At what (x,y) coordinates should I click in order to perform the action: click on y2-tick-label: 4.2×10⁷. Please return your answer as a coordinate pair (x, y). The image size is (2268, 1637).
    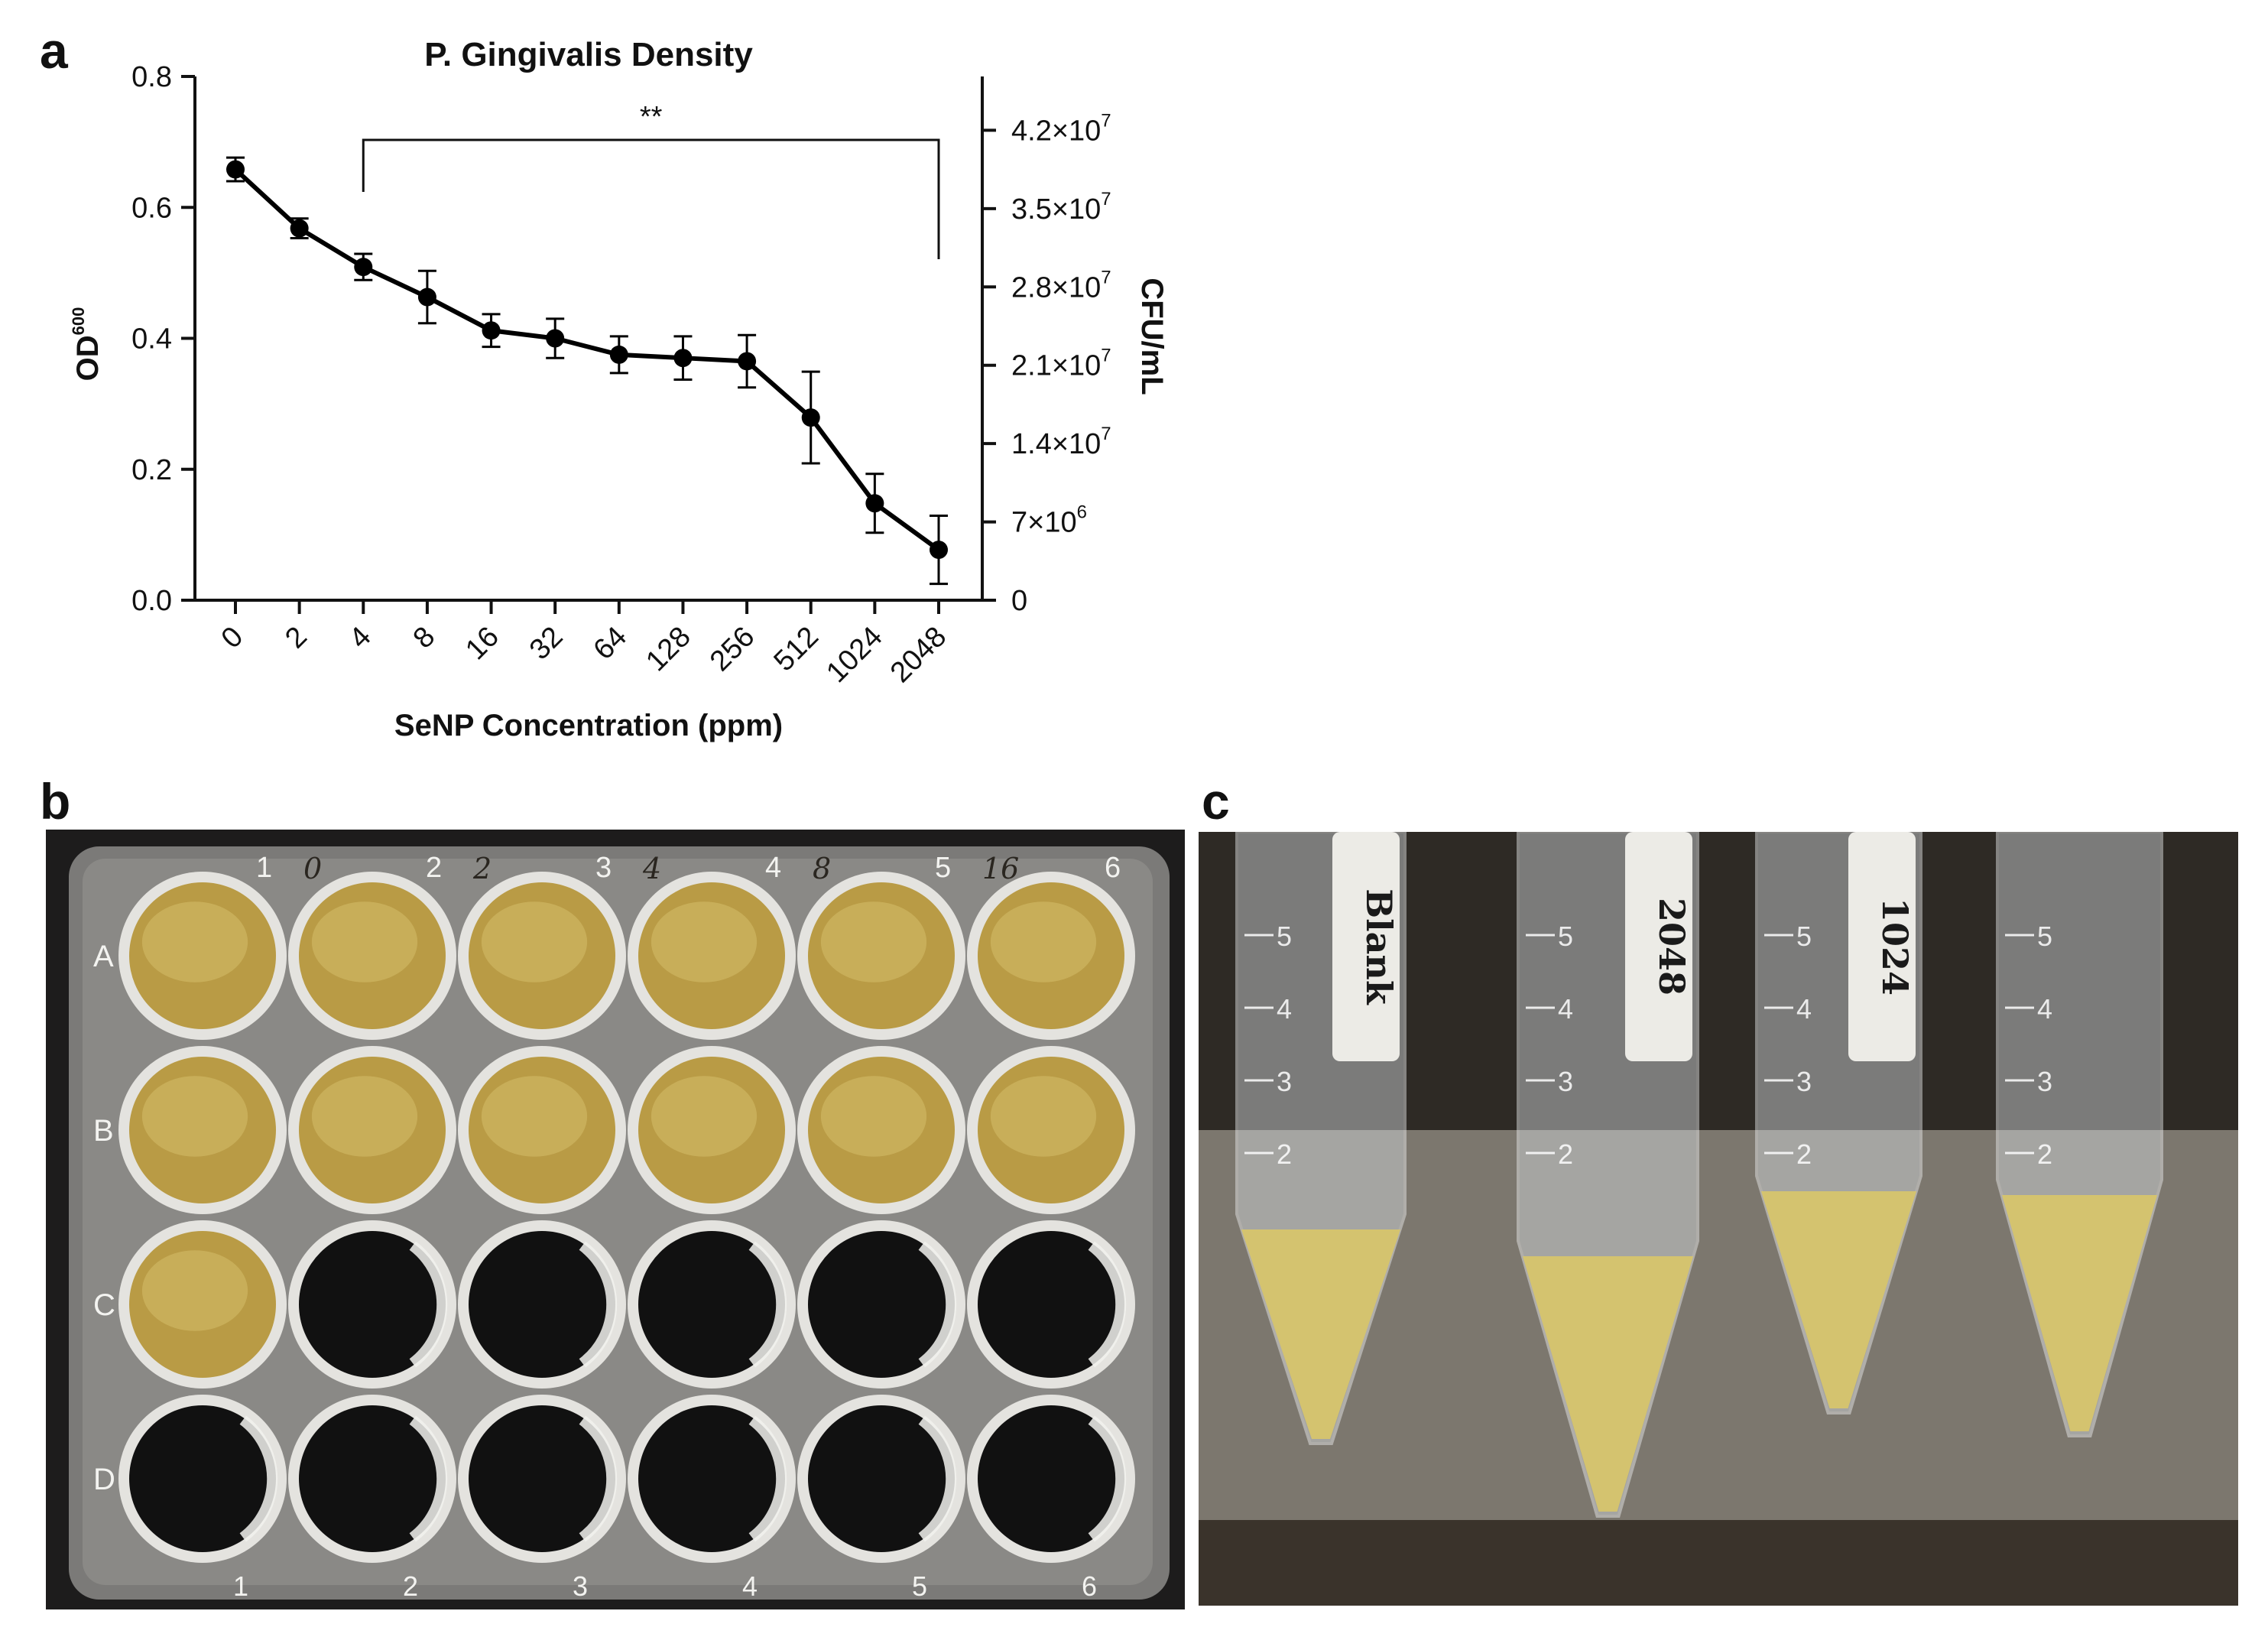
    Looking at the image, I should click on (1061, 128).